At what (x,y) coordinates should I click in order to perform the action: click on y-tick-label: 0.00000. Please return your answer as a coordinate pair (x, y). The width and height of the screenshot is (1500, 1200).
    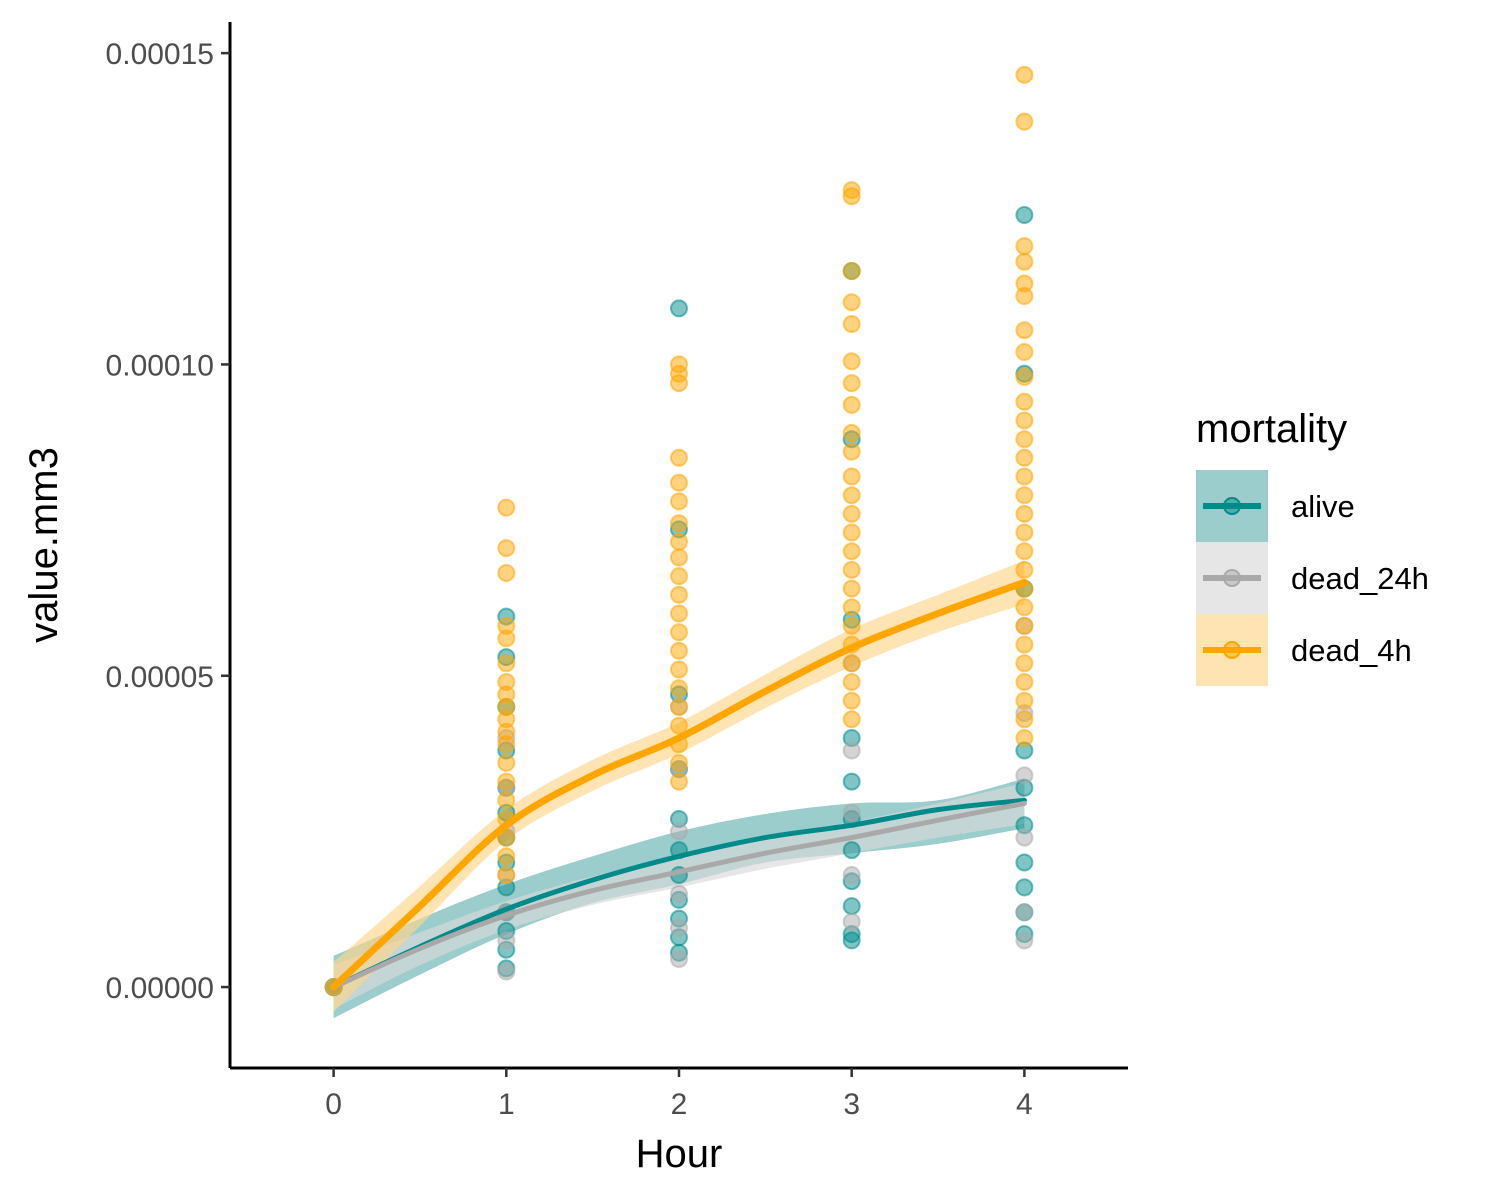
    Looking at the image, I should click on (160, 988).